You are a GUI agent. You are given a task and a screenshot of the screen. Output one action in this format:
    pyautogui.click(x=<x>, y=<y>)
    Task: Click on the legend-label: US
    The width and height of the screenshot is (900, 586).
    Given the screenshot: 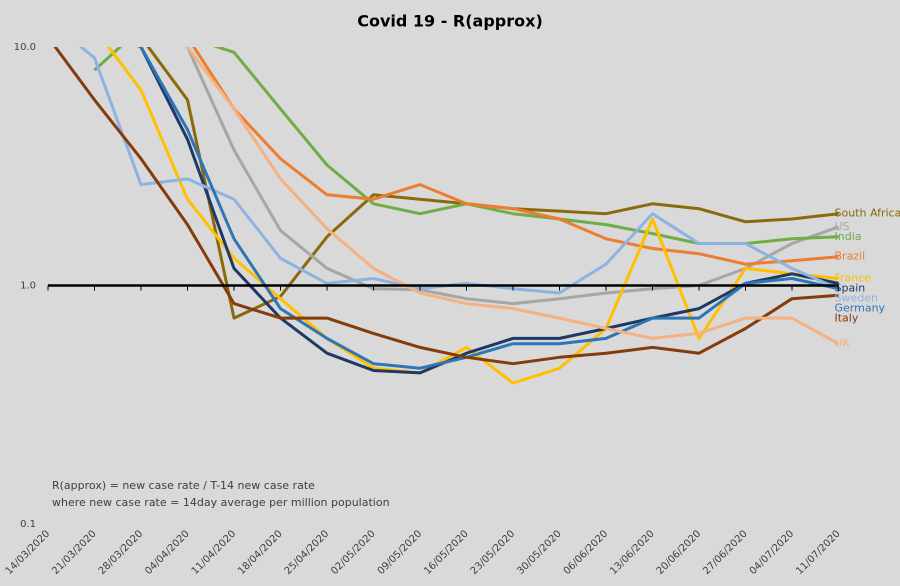 What is the action you would take?
    pyautogui.click(x=842, y=226)
    